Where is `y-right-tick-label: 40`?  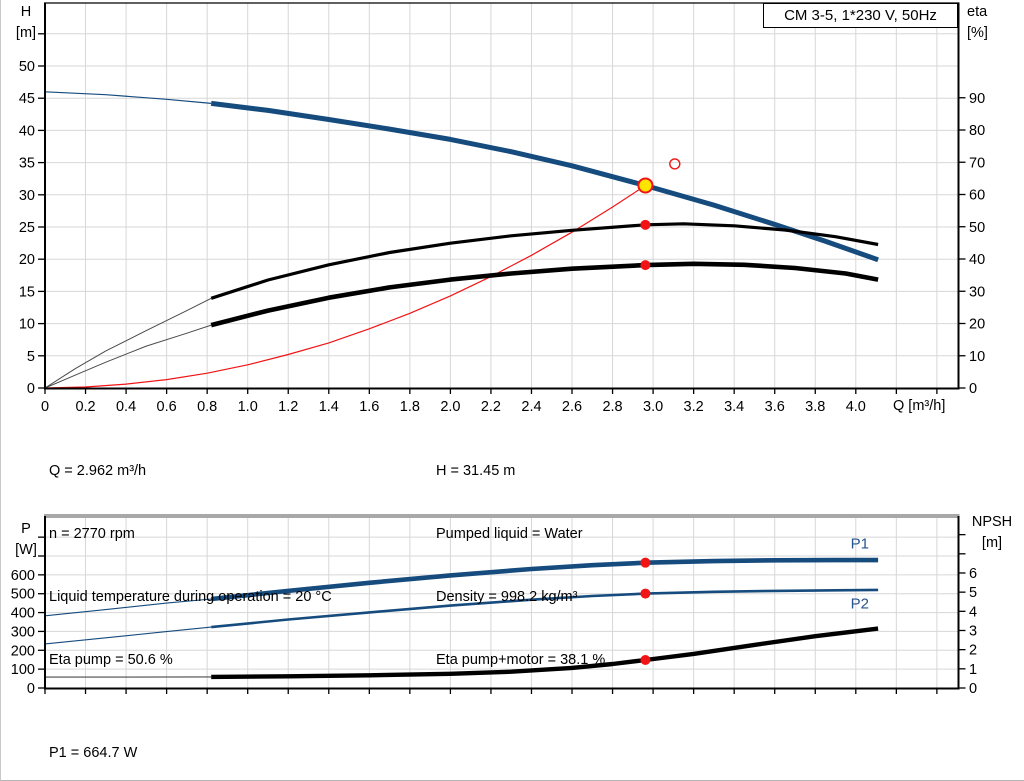
y-right-tick-label: 40 is located at coordinates (977, 260).